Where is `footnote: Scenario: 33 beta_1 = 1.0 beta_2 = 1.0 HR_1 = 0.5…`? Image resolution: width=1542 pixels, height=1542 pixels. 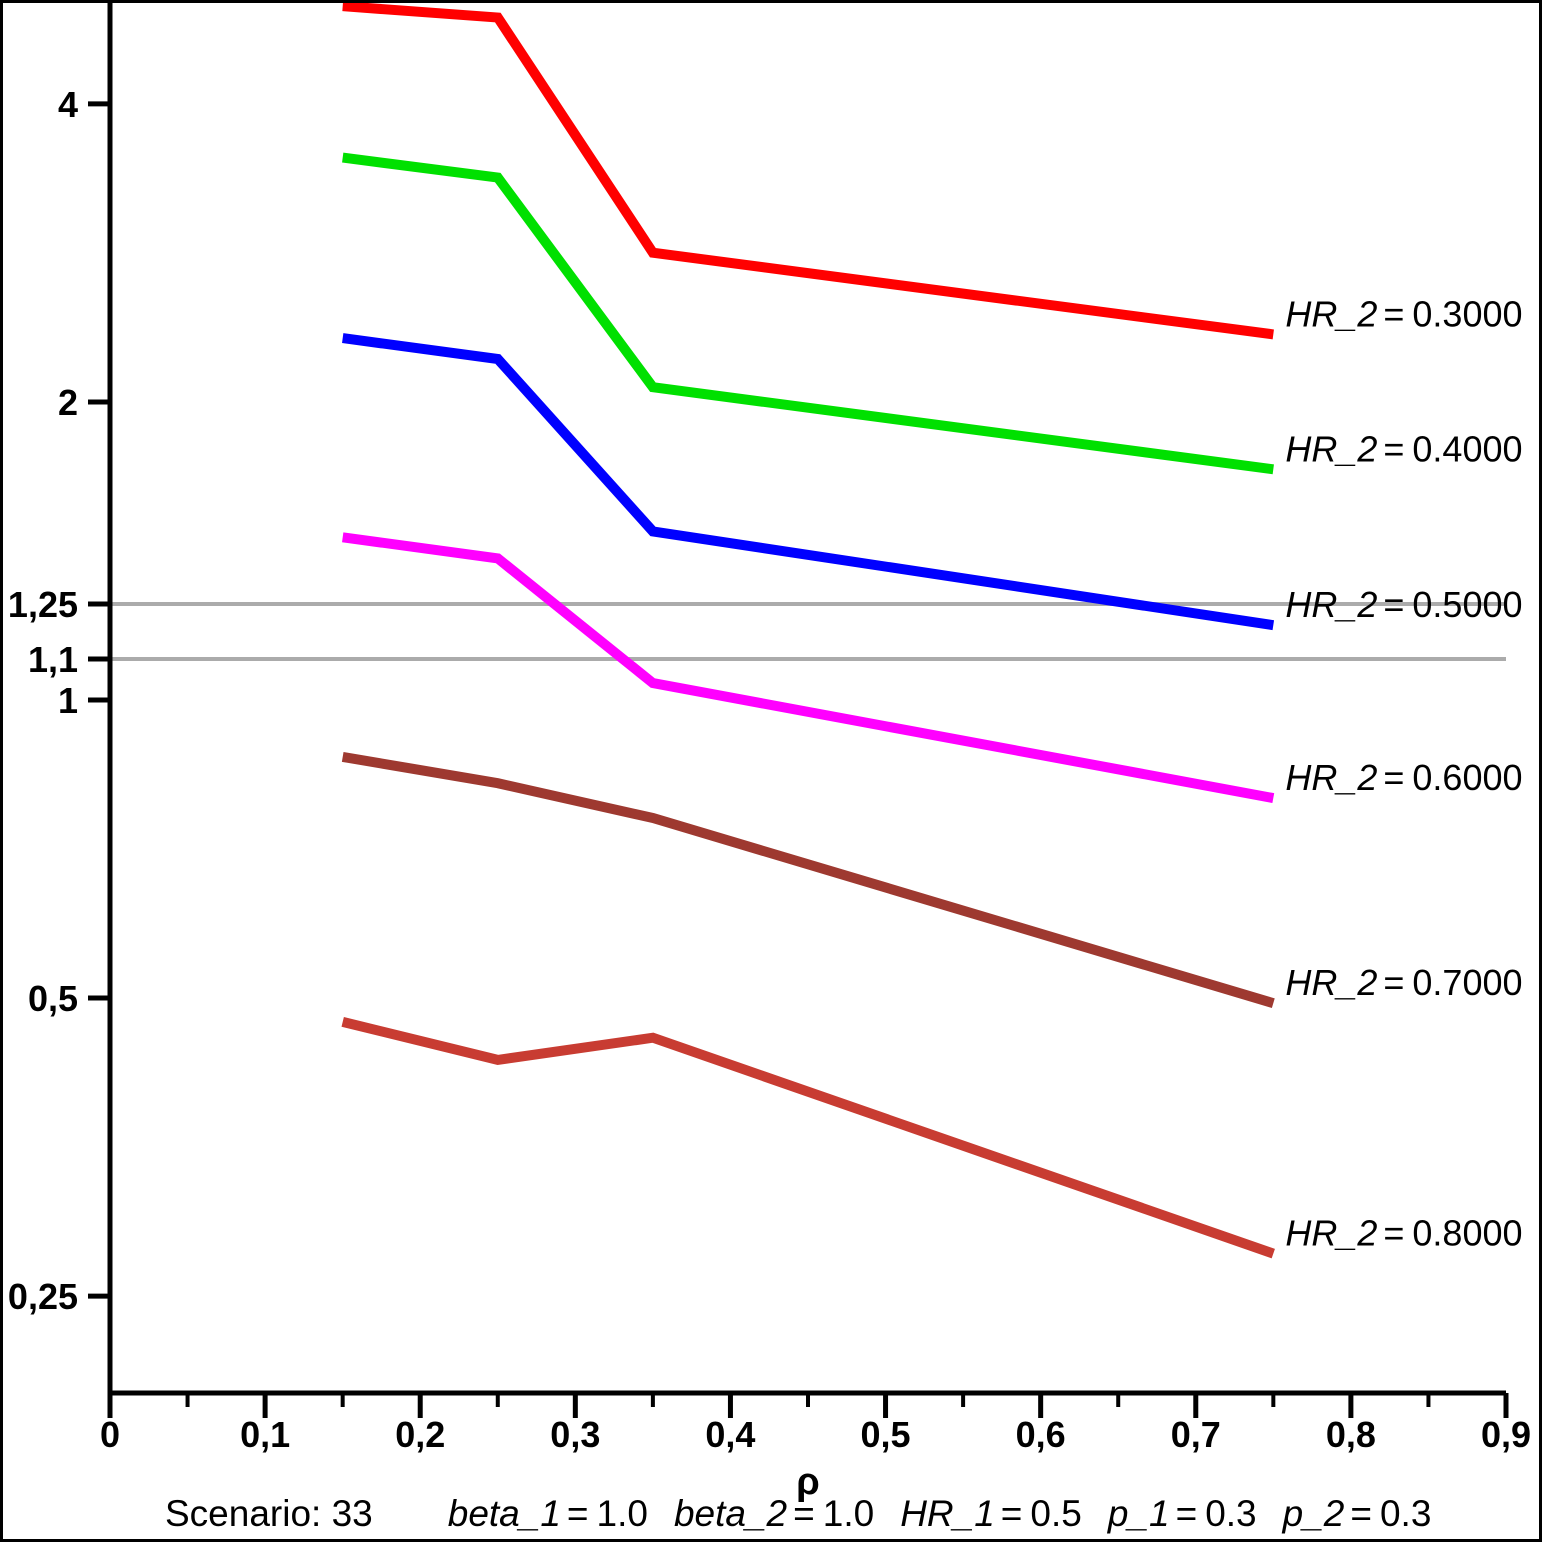 footnote: Scenario: 33 beta_1 = 1.0 beta_2 = 1.0 HR_1 = 0.5… is located at coordinates (798, 1513).